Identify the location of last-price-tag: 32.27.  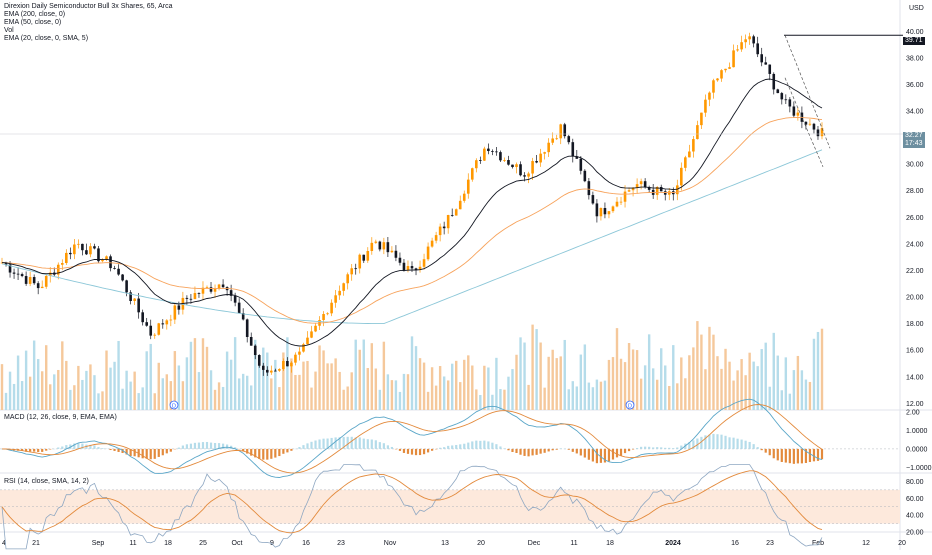
(914, 136).